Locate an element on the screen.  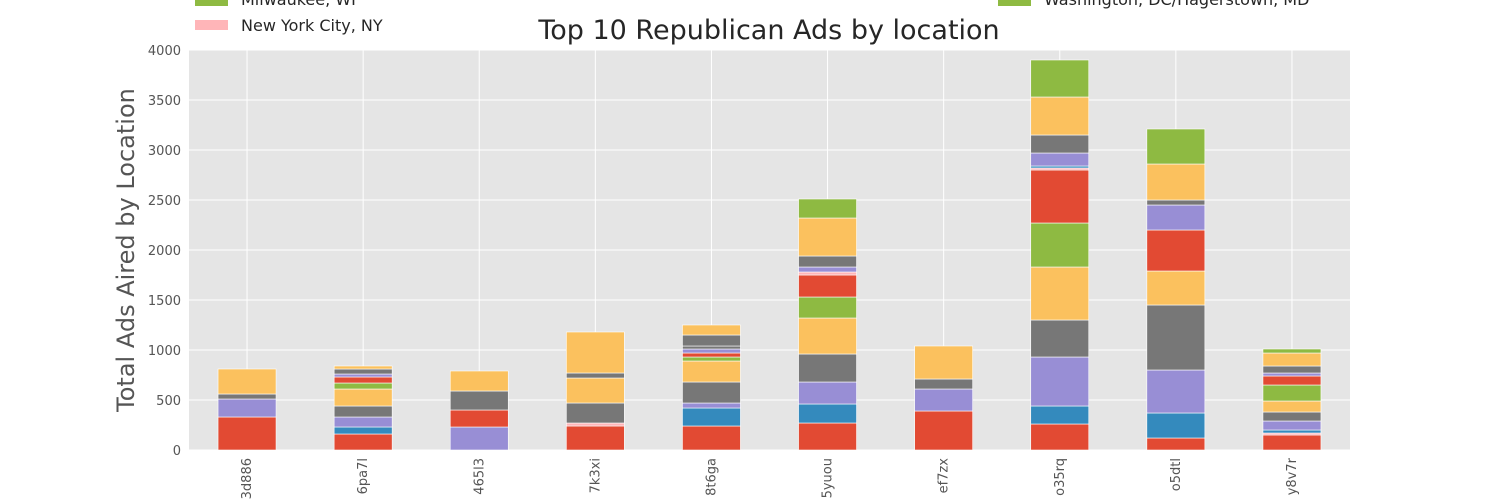
x-tick-label: o35rq is located at coordinates (1060, 477).